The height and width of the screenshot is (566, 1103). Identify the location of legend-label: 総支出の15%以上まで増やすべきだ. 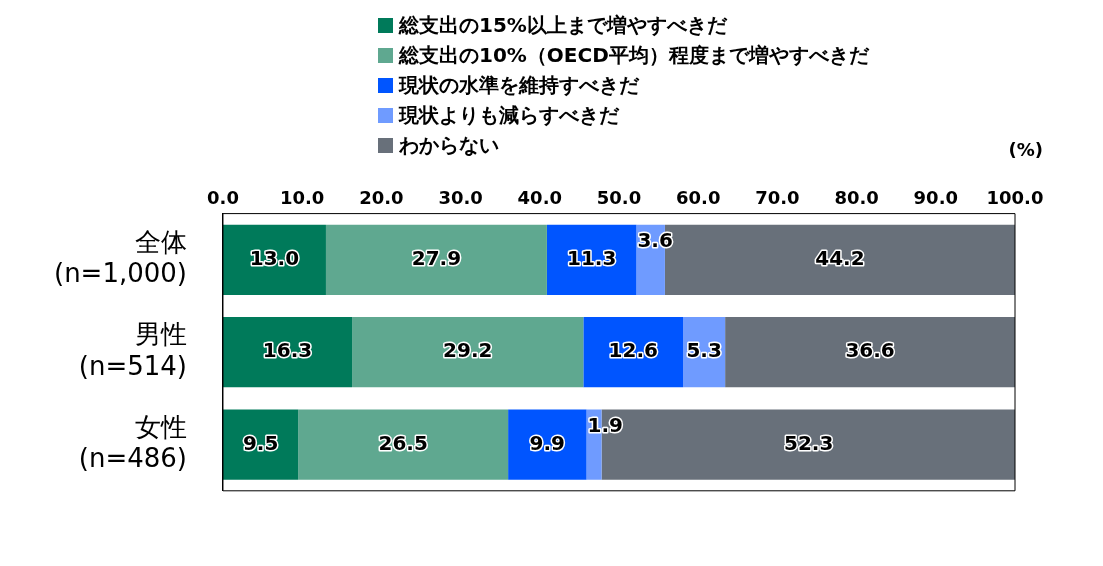
(563, 25).